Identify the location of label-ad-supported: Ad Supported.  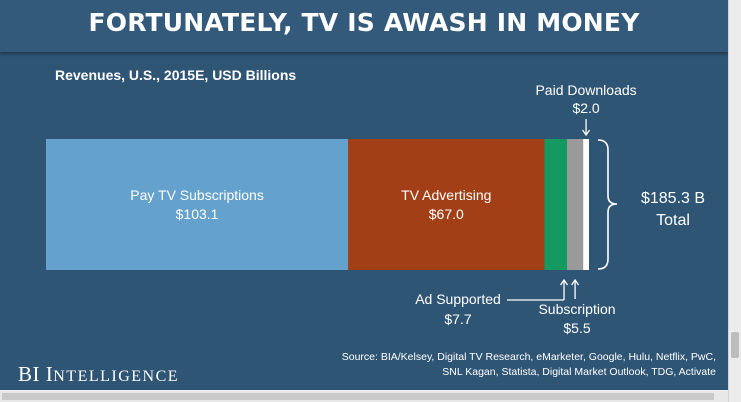
(458, 299).